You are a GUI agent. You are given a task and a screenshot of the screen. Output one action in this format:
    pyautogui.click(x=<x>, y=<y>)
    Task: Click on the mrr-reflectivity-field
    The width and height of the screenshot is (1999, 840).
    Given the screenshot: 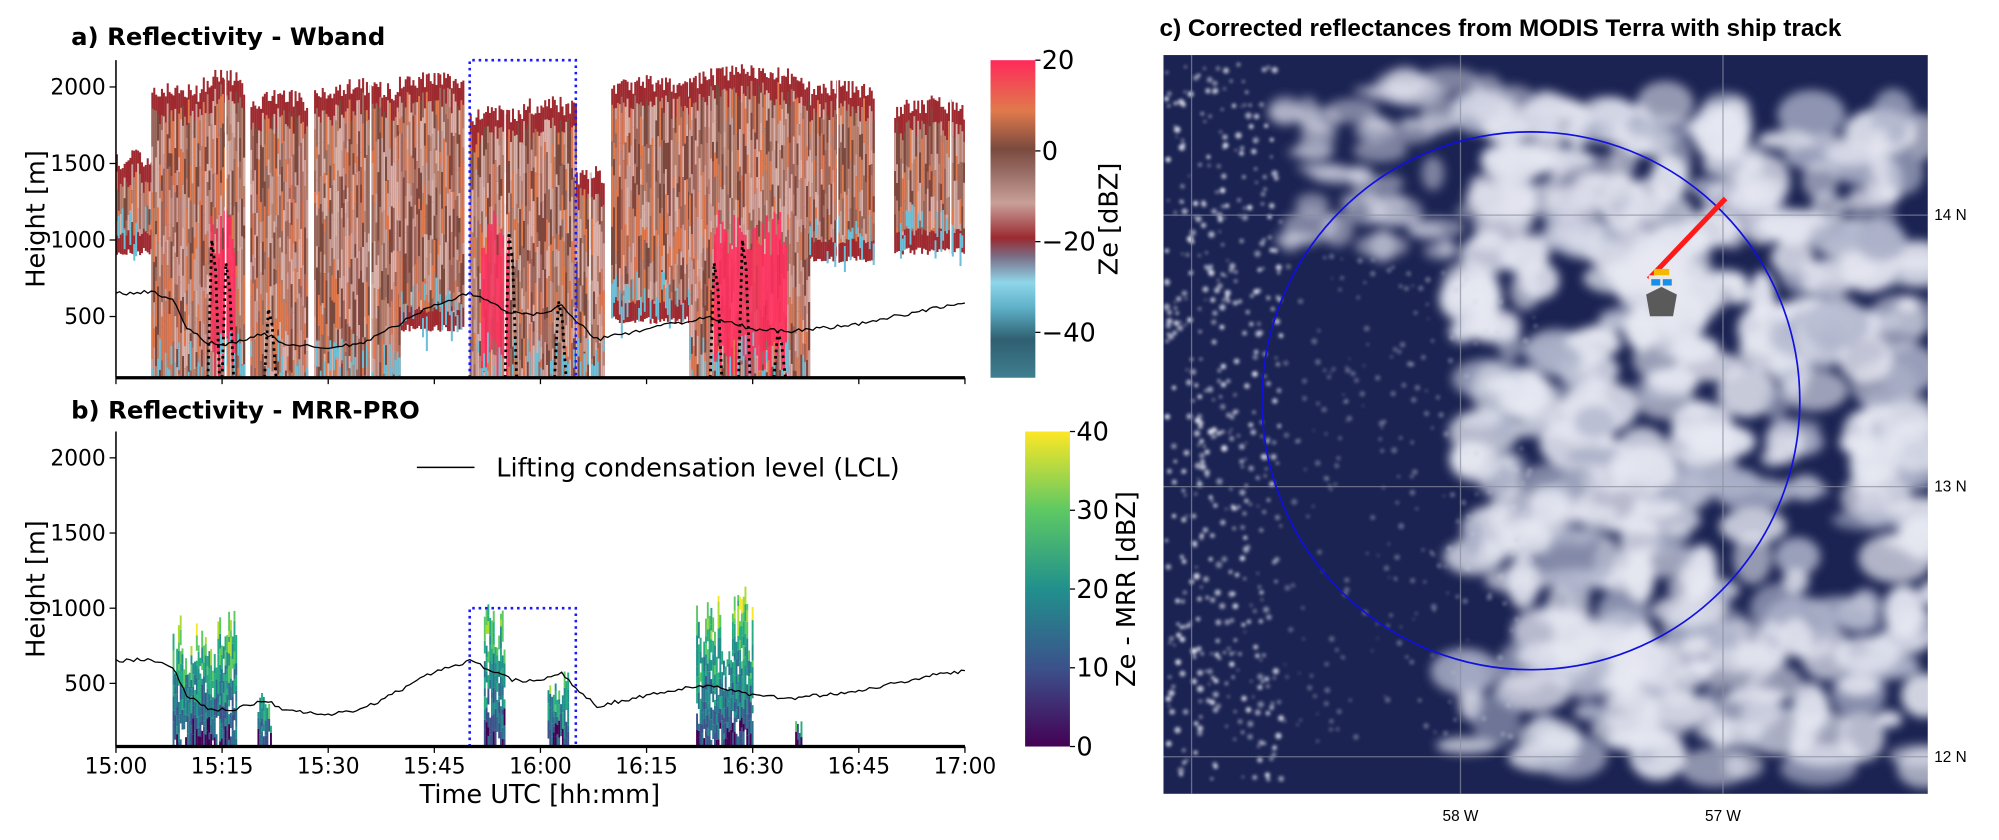 What is the action you would take?
    pyautogui.click(x=487, y=666)
    